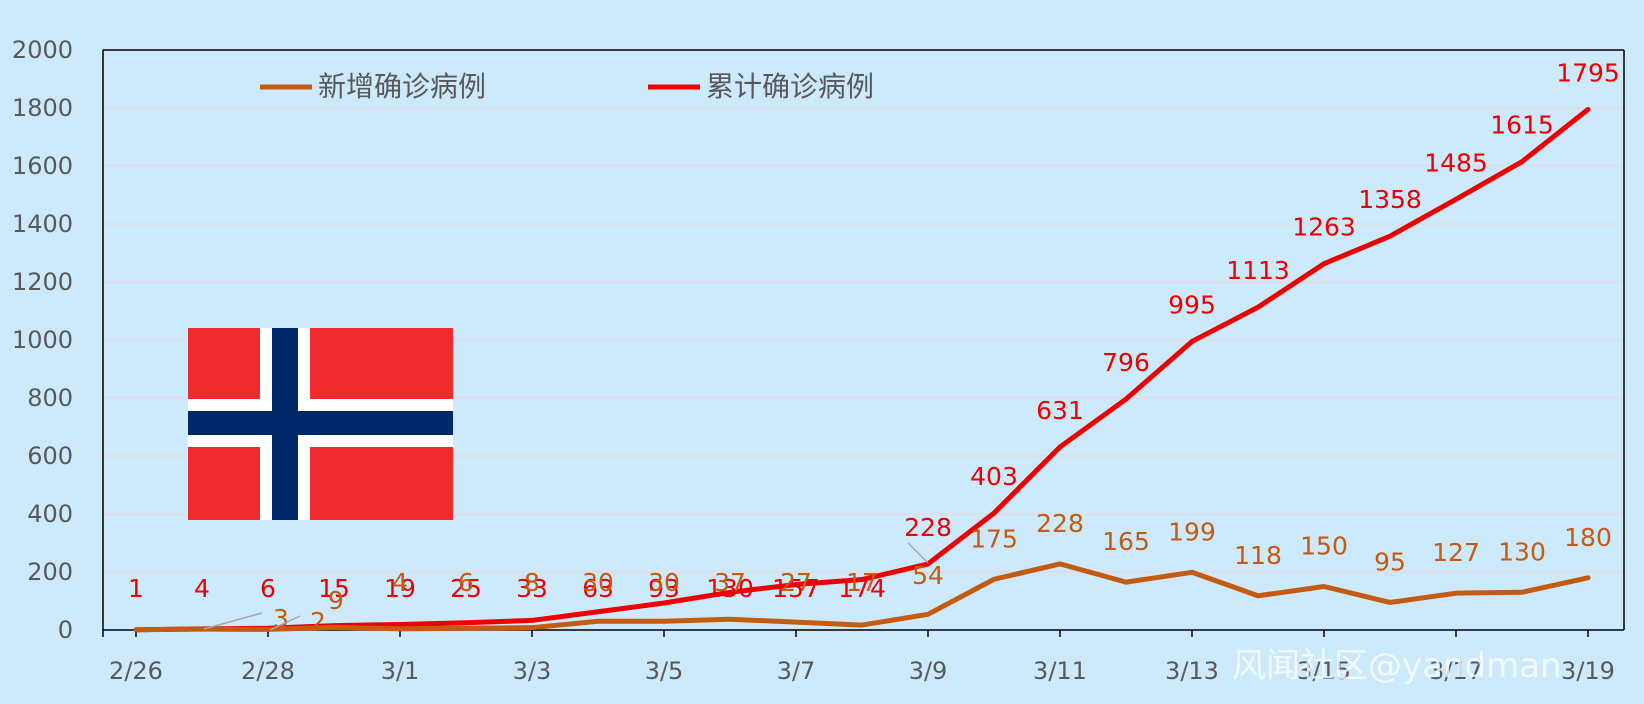 Image resolution: width=1644 pixels, height=704 pixels. I want to click on y-tick-label: 1800, so click(42, 108).